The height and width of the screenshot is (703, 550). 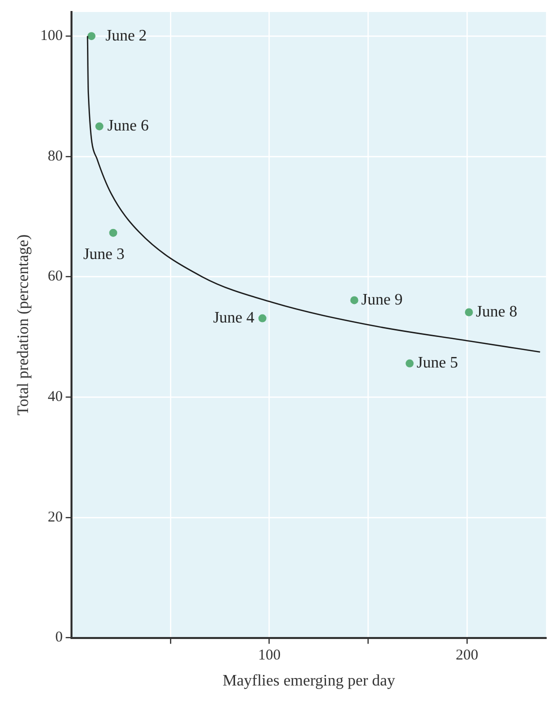 I want to click on annotation: June 8, so click(x=497, y=311).